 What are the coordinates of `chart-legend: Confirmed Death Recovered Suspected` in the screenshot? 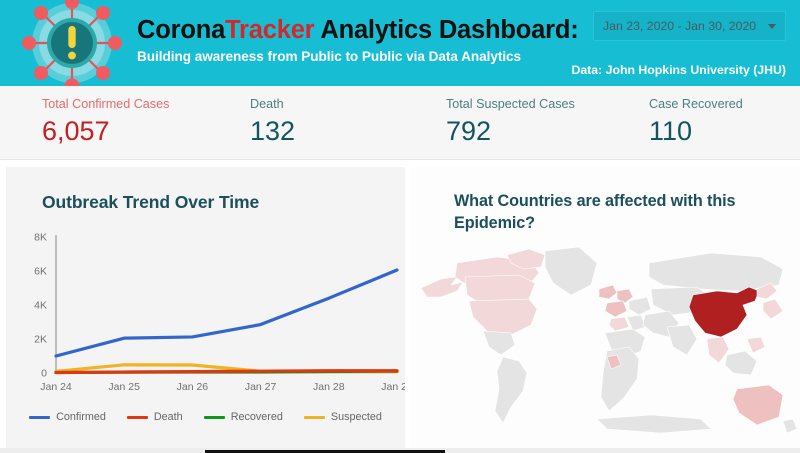 It's located at (205, 417).